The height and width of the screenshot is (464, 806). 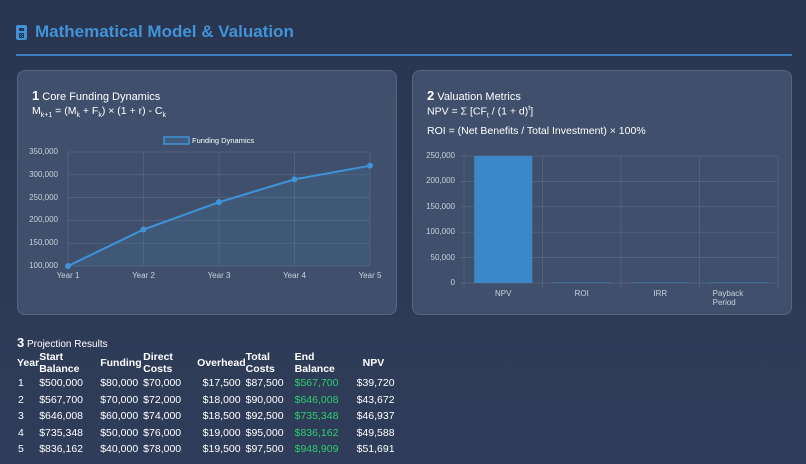 I want to click on table-cell: $60,000, so click(x=119, y=416).